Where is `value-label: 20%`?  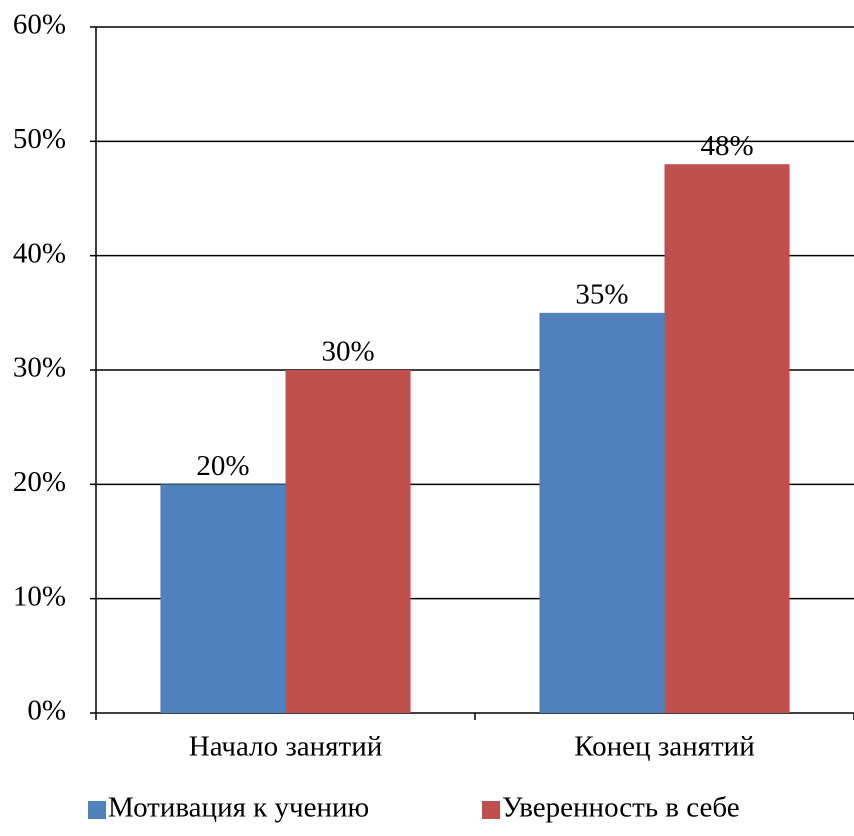 value-label: 20% is located at coordinates (222, 466).